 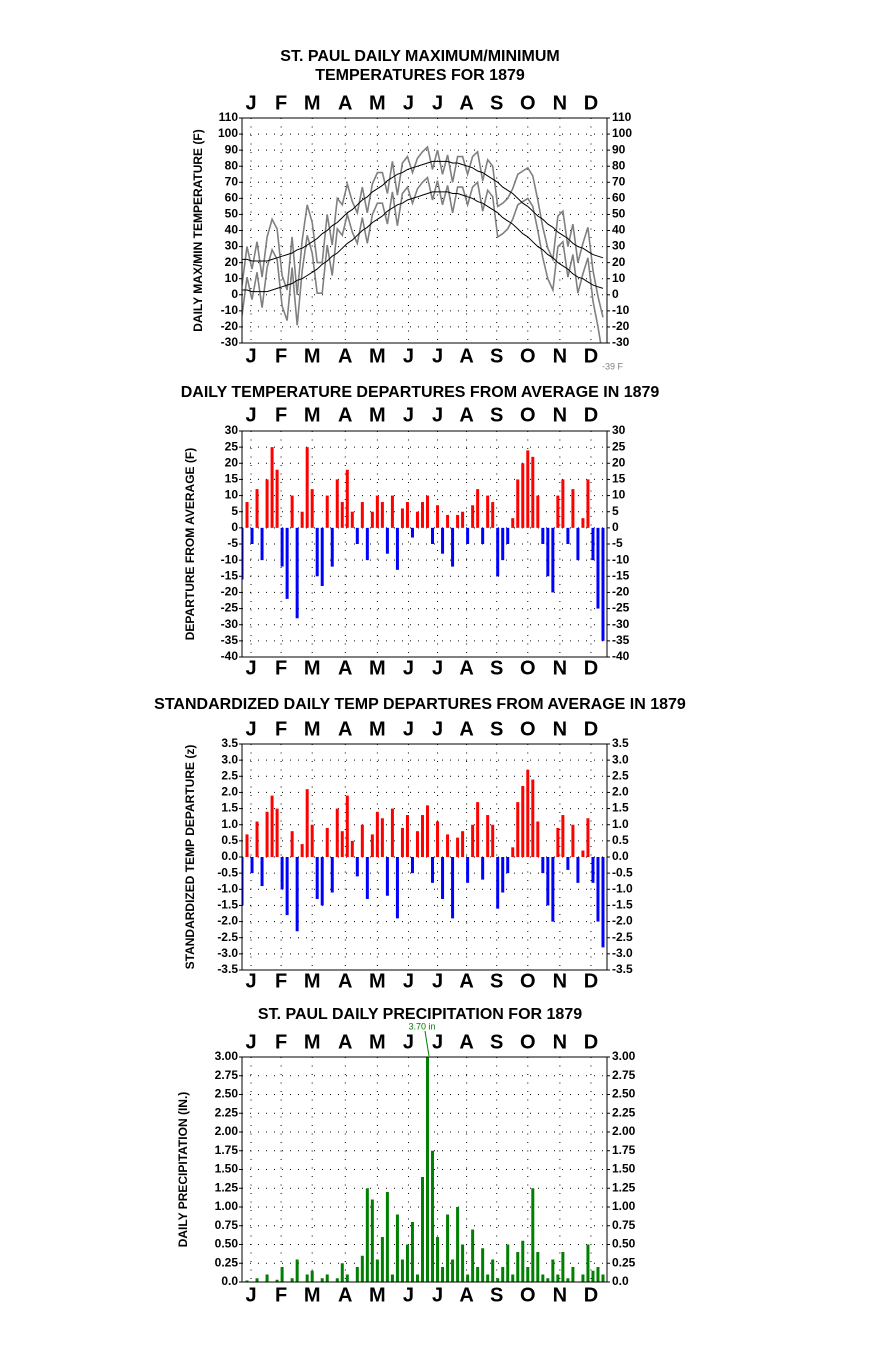 I want to click on y-tick-label: 1.0, so click(x=229, y=824).